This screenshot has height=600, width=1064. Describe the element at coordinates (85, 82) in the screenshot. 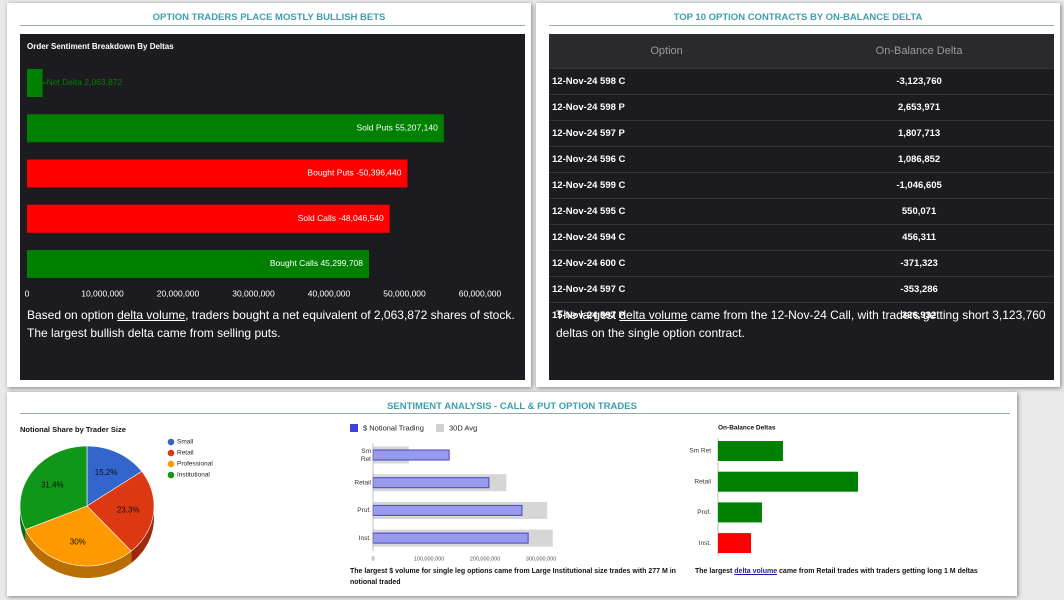

I see `bar-label: Net Delta 2,063,872` at that location.